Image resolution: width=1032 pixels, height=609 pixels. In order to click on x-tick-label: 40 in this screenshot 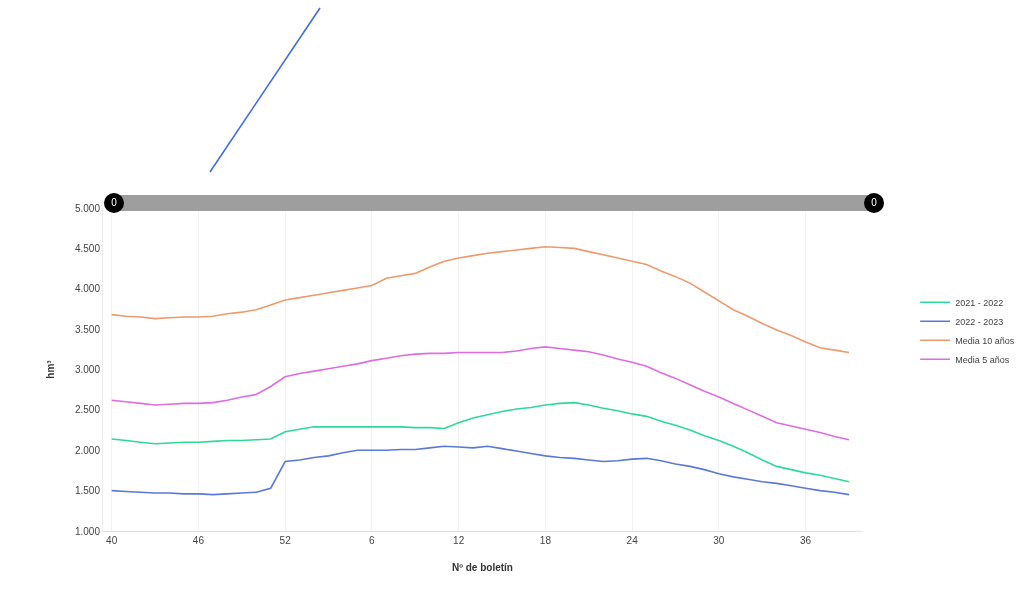, I will do `click(112, 540)`.